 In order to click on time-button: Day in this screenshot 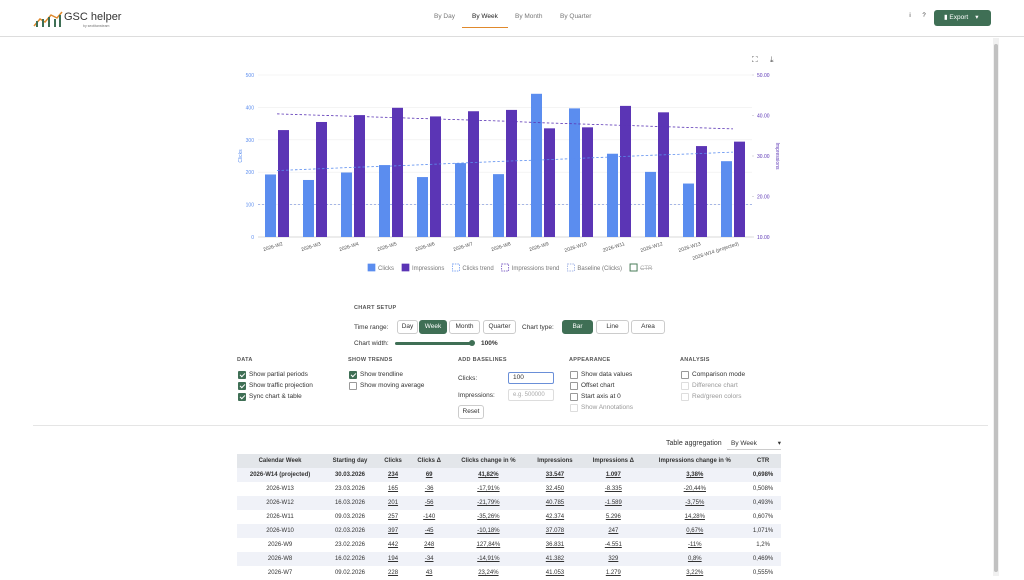, I will do `click(407, 327)`.